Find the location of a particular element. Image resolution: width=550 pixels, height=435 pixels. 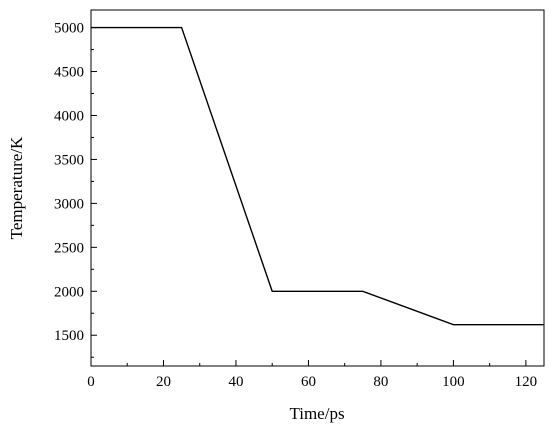

x-tick-label: 40 is located at coordinates (235, 382).